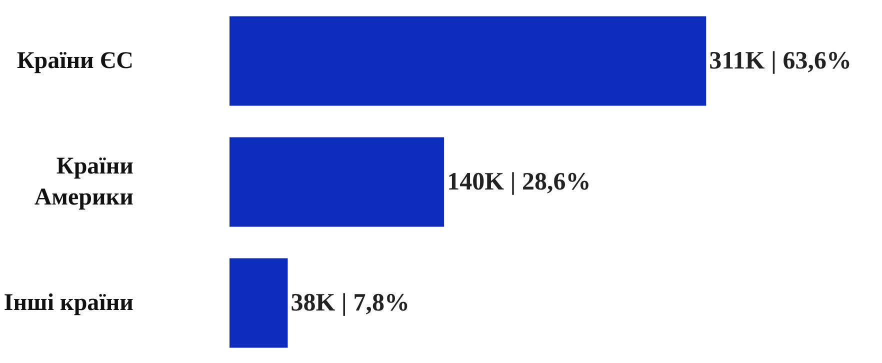 The height and width of the screenshot is (363, 882). What do you see at coordinates (69, 303) in the screenshot?
I see `y-tick-label: Інші країни` at bounding box center [69, 303].